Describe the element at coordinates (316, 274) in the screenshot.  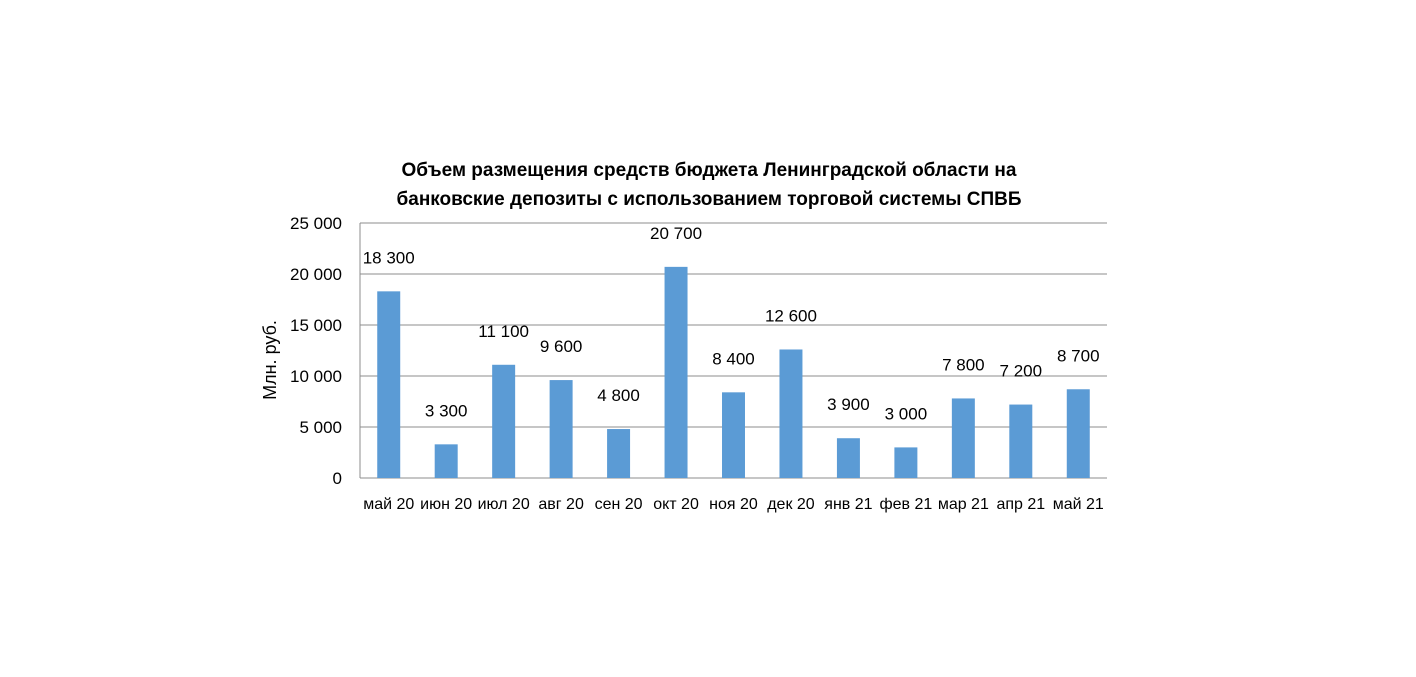
I see `y-tick-label: 20 000` at that location.